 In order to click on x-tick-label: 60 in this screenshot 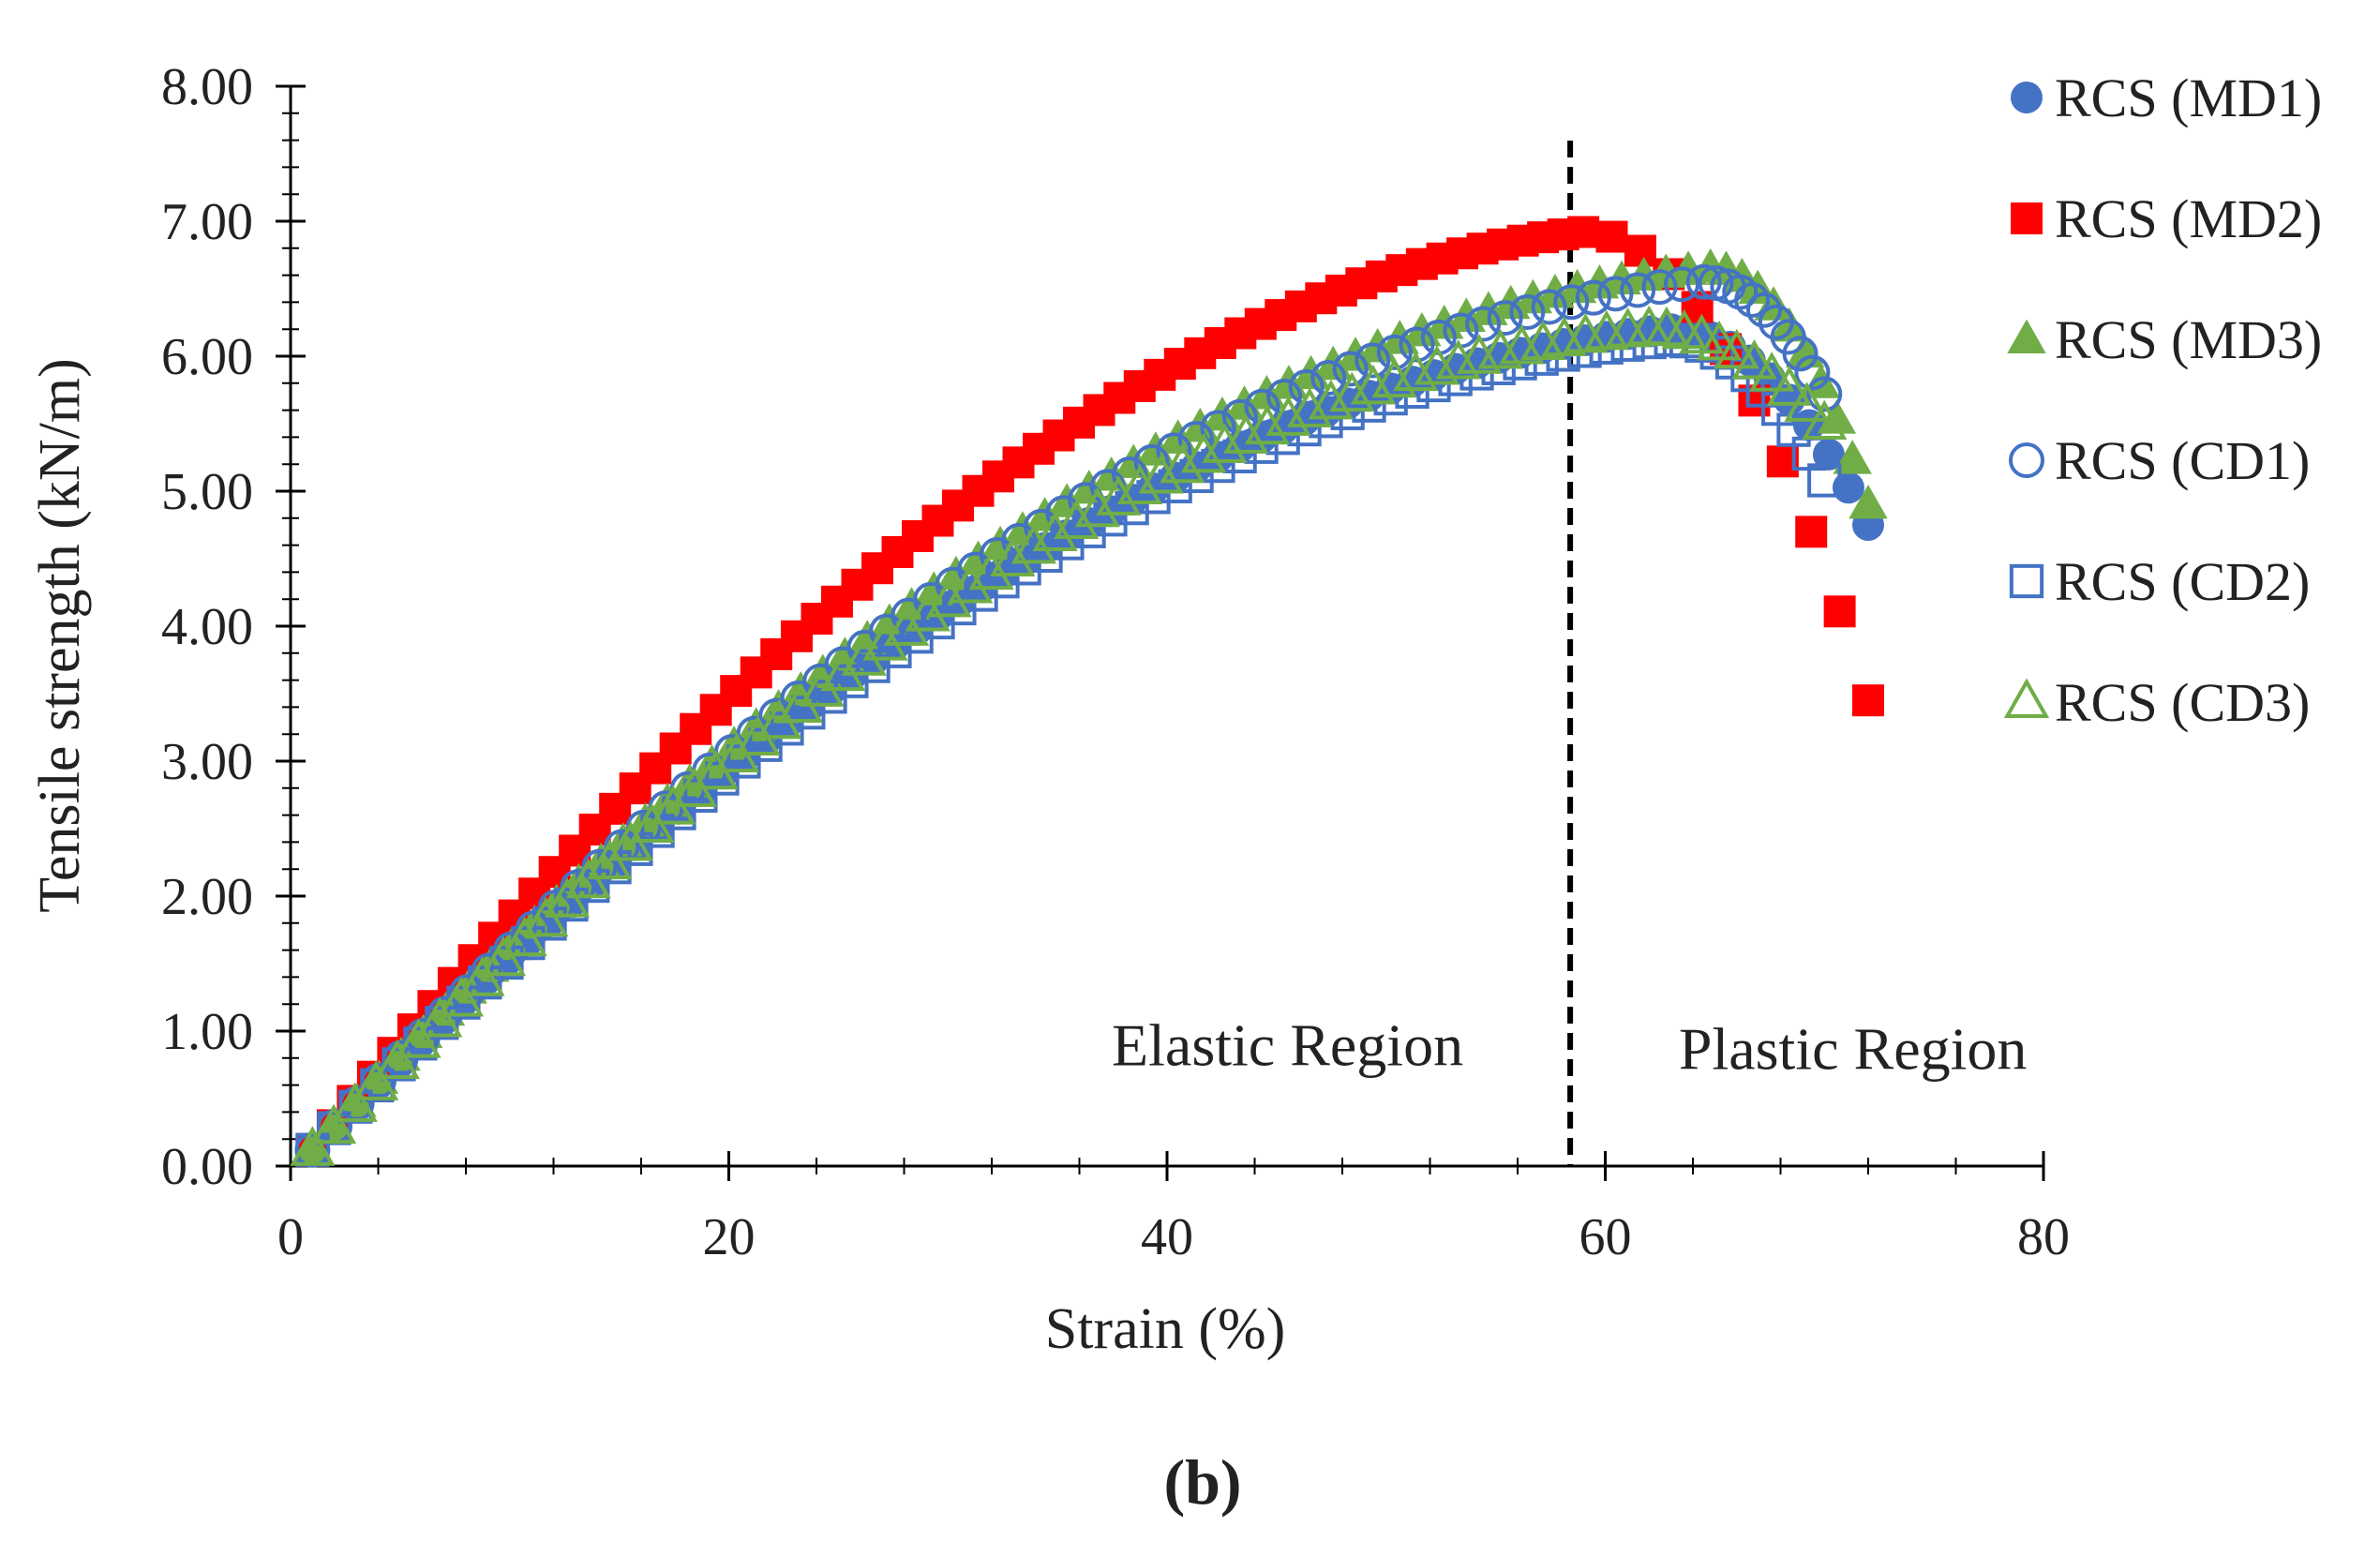, I will do `click(1605, 1237)`.